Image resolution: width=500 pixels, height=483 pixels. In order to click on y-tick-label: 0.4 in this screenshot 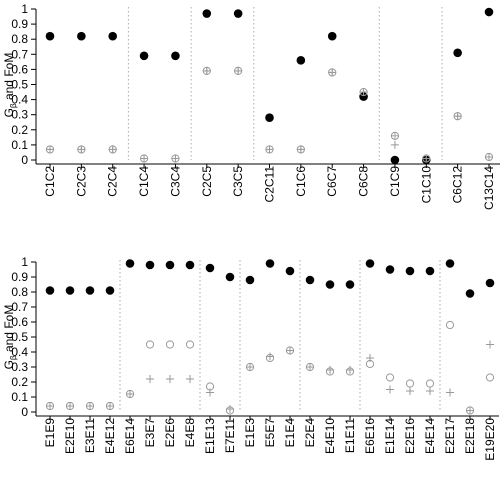, I will do `click(19, 352)`.